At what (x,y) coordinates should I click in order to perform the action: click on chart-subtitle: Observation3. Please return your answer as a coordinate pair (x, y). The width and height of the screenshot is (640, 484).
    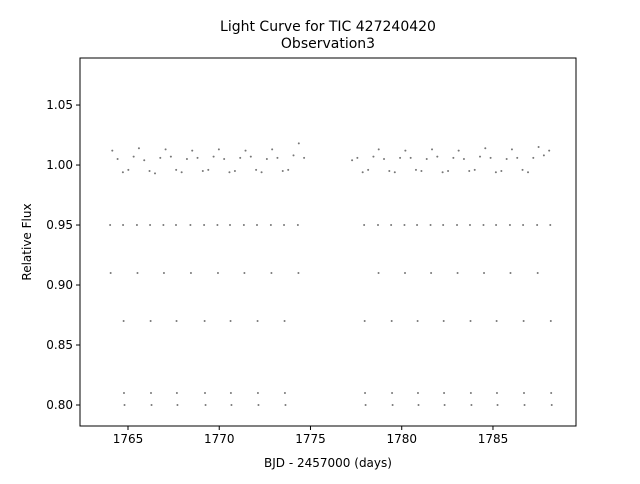
    Looking at the image, I should click on (328, 44).